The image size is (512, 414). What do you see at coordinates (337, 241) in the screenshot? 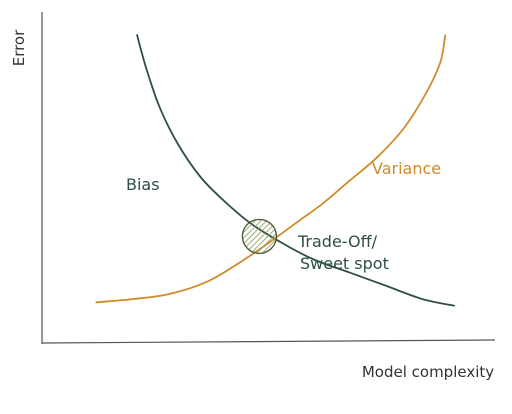
I see `sweet-spot-label-line-1: Trade-Off/` at bounding box center [337, 241].